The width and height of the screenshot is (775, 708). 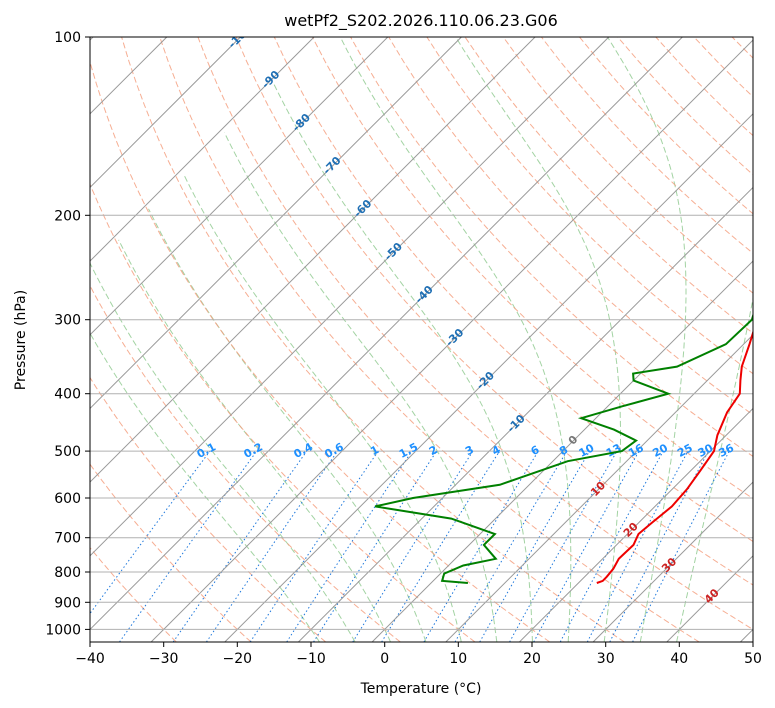 What do you see at coordinates (636, 450) in the screenshot?
I see `mixing-ratio-label: 16` at bounding box center [636, 450].